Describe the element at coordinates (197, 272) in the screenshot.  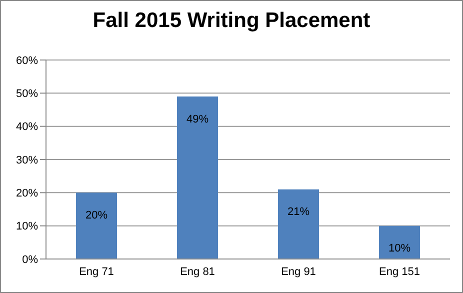
I see `x-tick-label: Eng 81` at that location.